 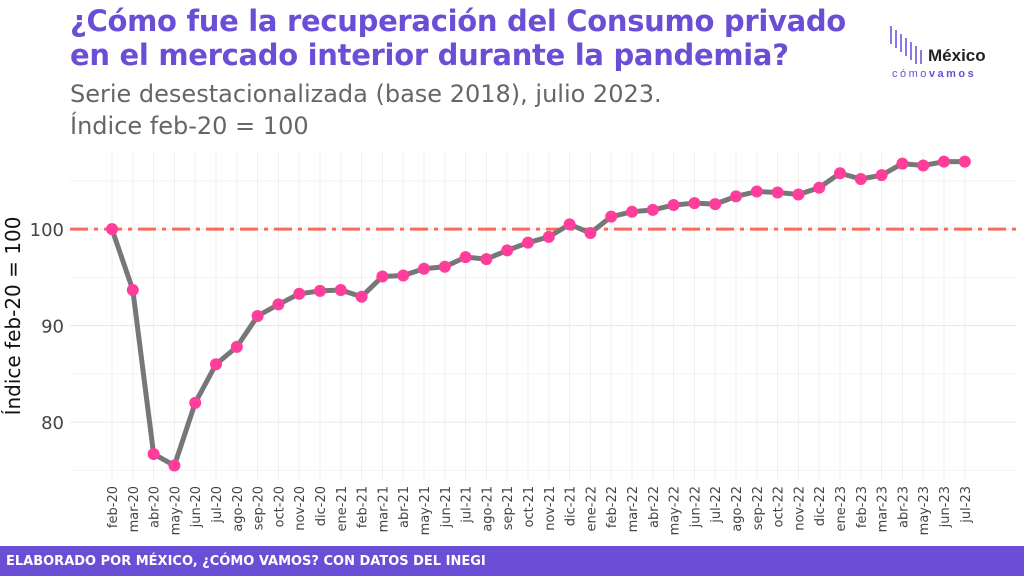 I want to click on x-tick-label: jun-22, so click(x=695, y=507).